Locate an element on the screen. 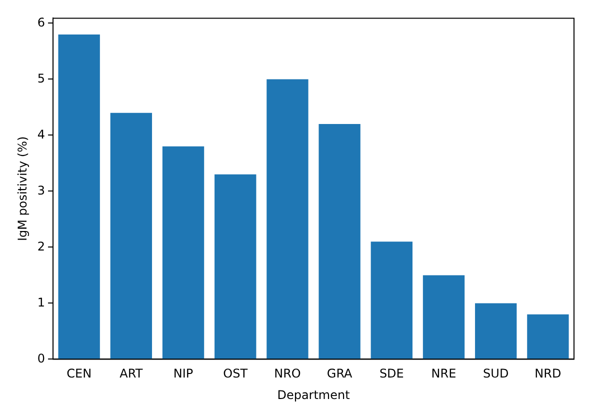 The height and width of the screenshot is (419, 596). x-tick-label: GRA is located at coordinates (340, 373).